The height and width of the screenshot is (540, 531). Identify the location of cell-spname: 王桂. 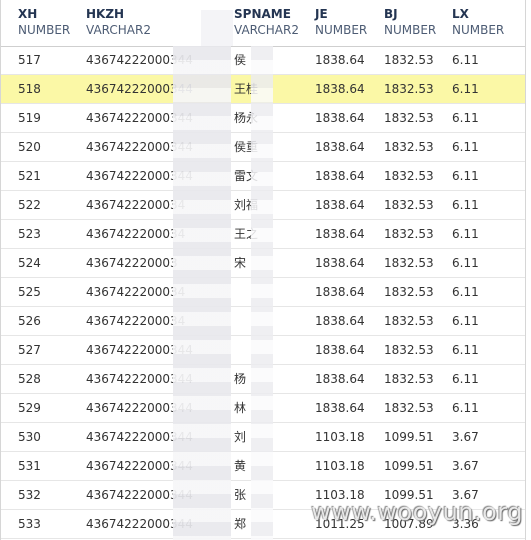
(246, 89).